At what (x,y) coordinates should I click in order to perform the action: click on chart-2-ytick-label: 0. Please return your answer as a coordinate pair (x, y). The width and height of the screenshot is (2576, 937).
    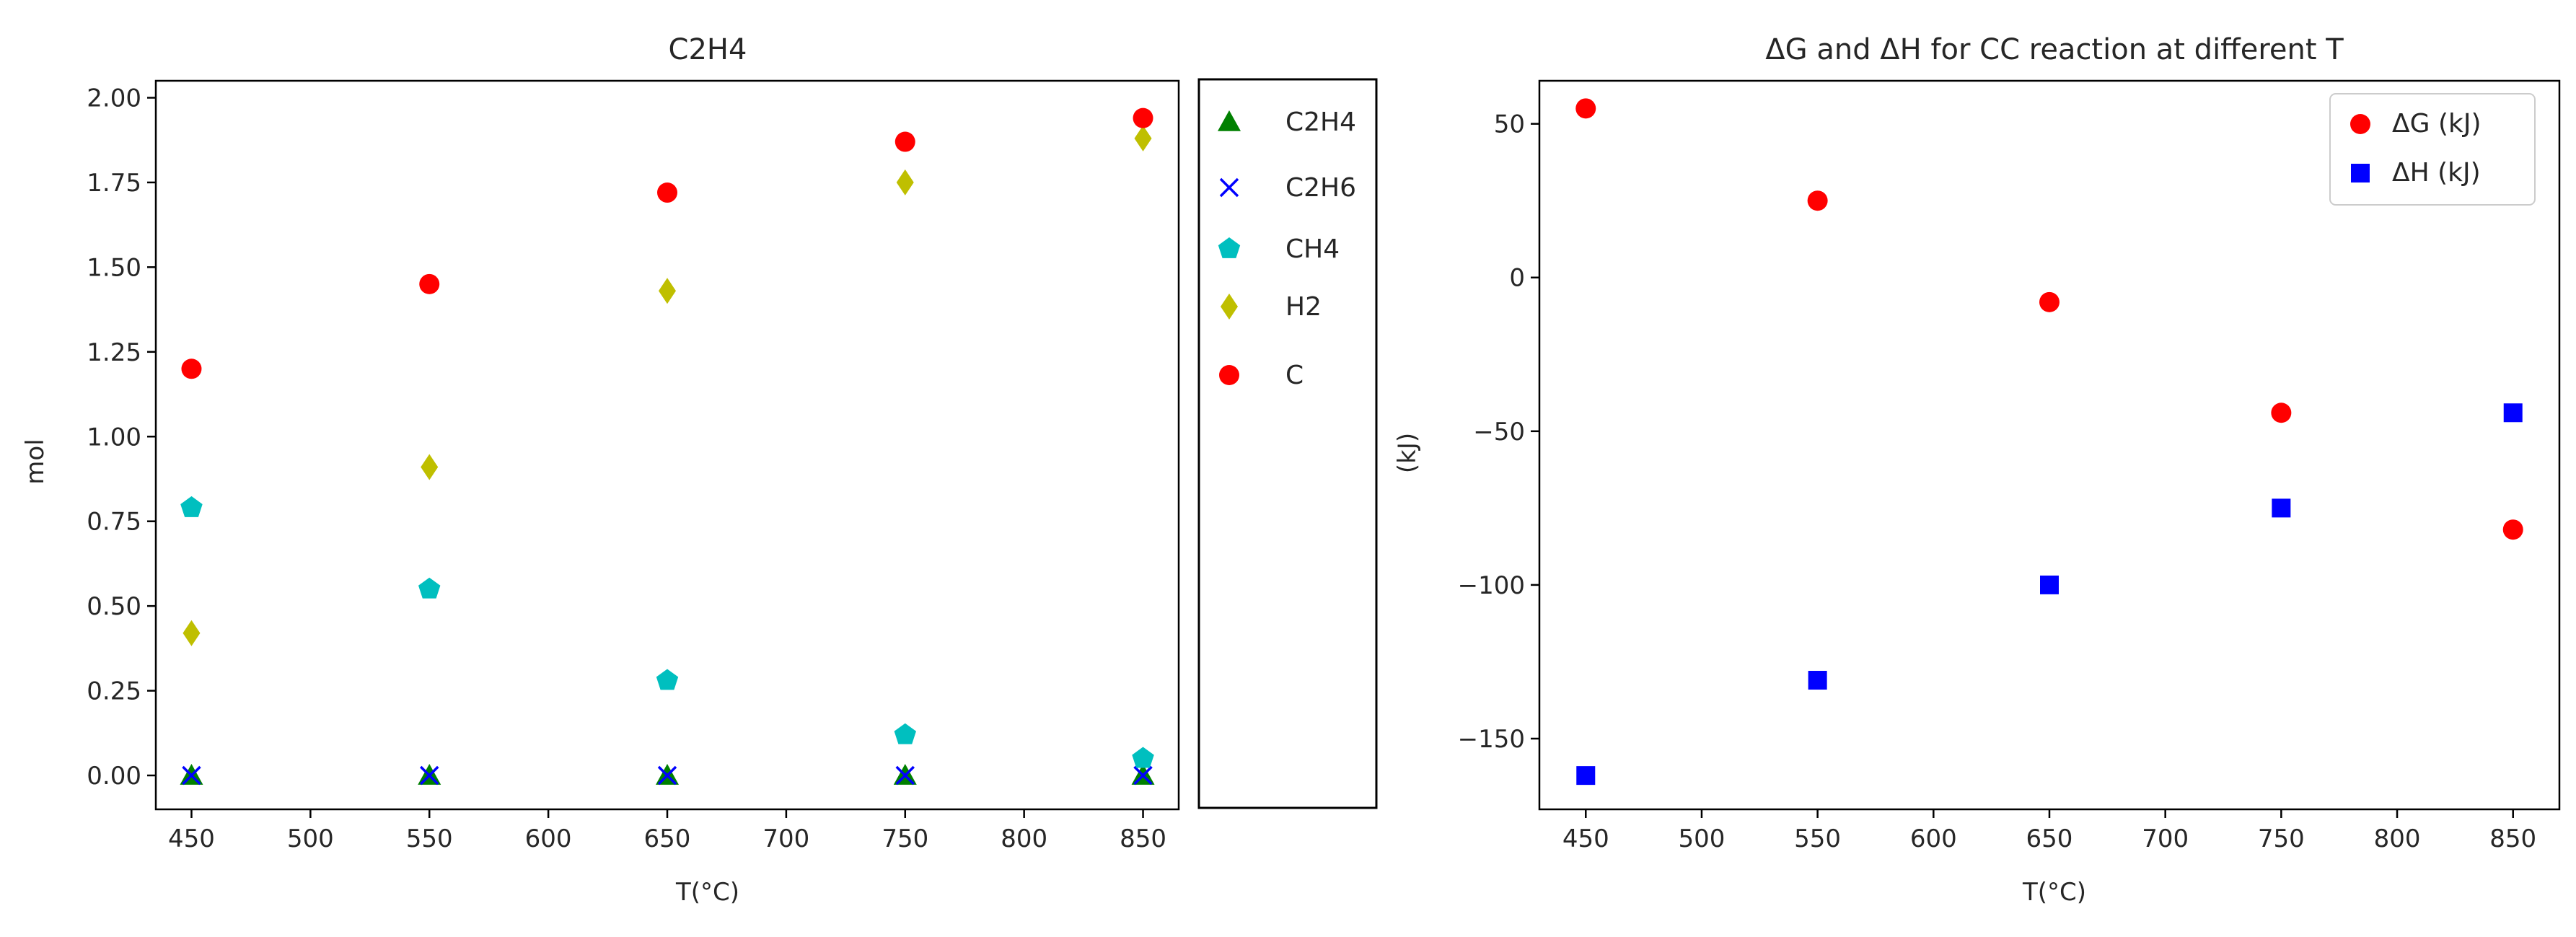
    Looking at the image, I should click on (1517, 278).